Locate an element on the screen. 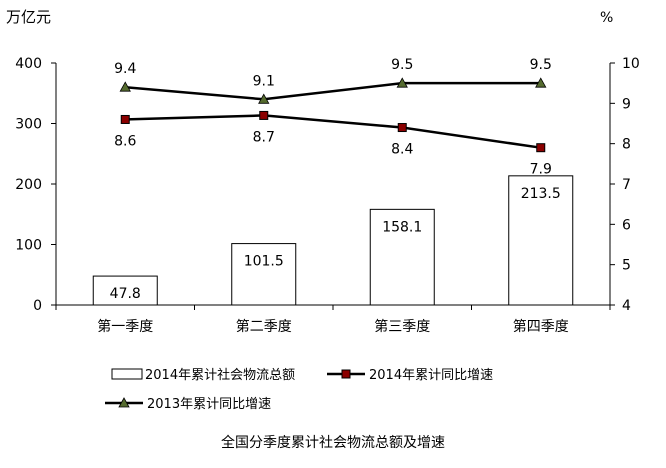  bar-data-label: 158.1 is located at coordinates (402, 227).